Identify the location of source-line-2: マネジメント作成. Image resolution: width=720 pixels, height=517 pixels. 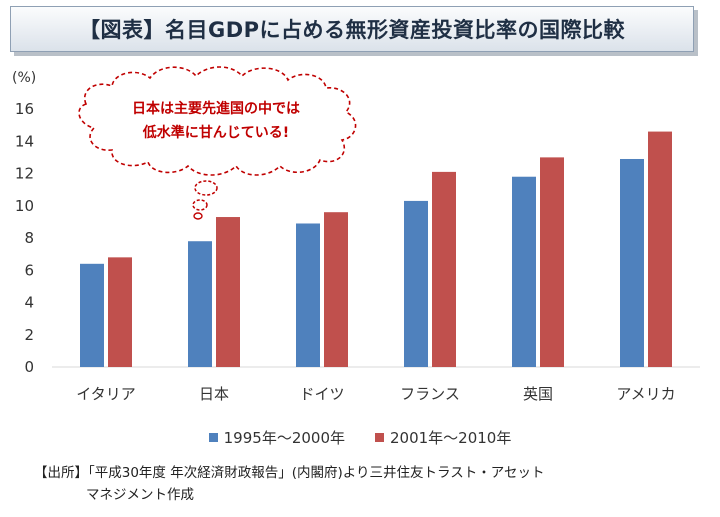
(140, 495).